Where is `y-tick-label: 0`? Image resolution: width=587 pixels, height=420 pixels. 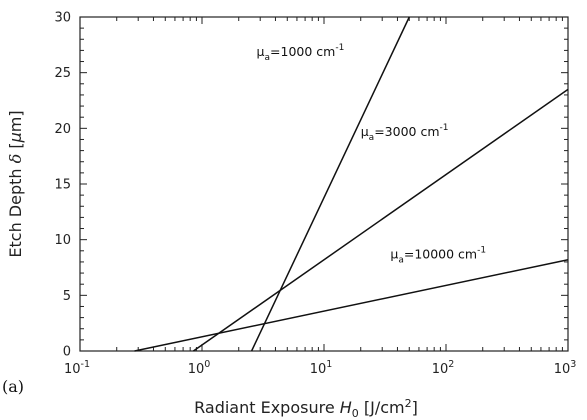 y-tick-label: 0 is located at coordinates (67, 352).